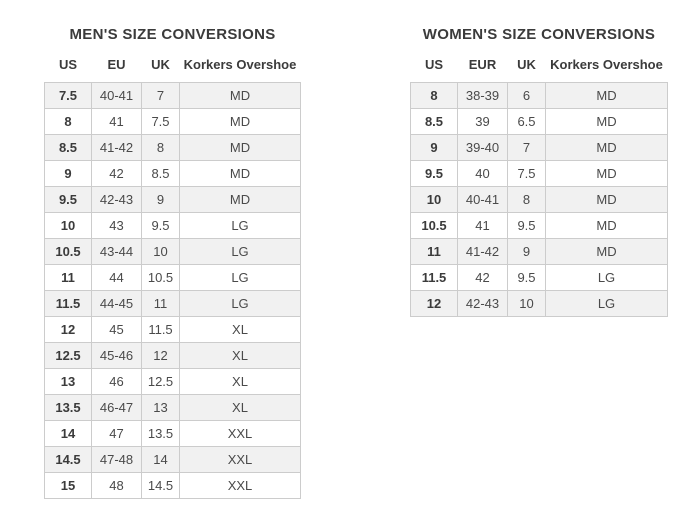  I want to click on table-cell: 46-47, so click(116, 407).